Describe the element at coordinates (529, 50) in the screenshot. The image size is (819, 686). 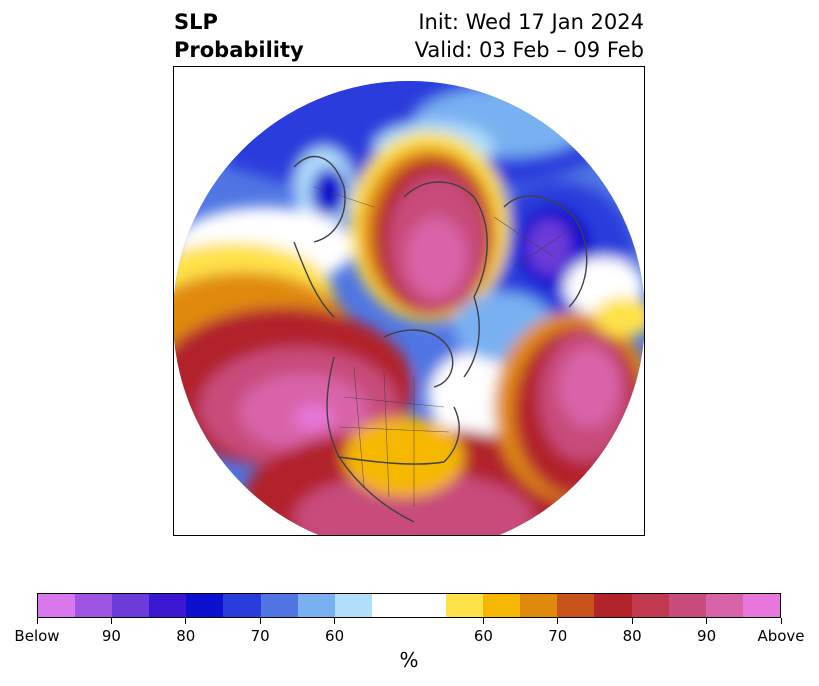
I see `valid-range: Valid: 03 Feb – 09 Feb` at that location.